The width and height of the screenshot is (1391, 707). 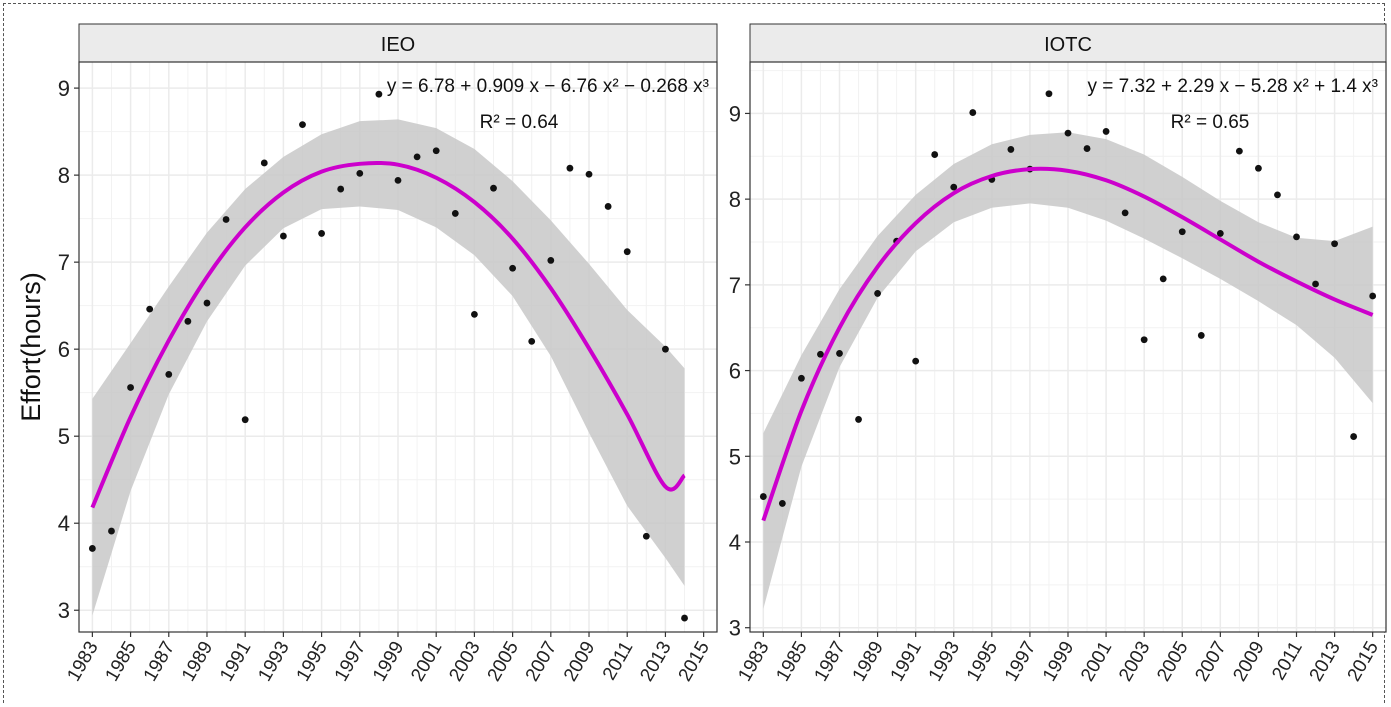 I want to click on r-squared-label: R² = 0.65, so click(x=1210, y=122).